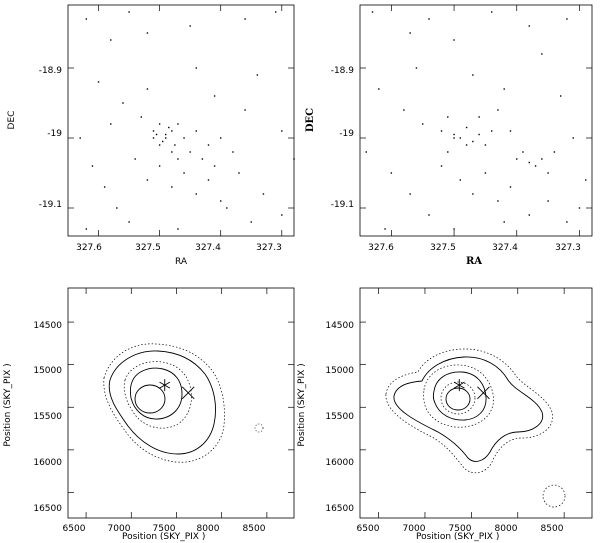 This screenshot has height=543, width=600. What do you see at coordinates (54, 134) in the screenshot?
I see `ytick-label: -19` at bounding box center [54, 134].